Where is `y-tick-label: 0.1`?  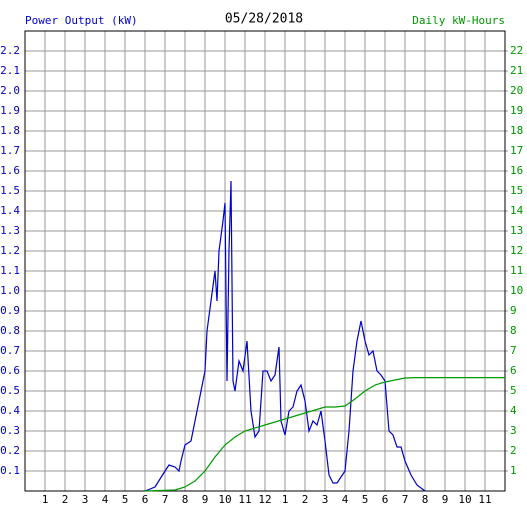 y-tick-label: 0.1 is located at coordinates (10, 470).